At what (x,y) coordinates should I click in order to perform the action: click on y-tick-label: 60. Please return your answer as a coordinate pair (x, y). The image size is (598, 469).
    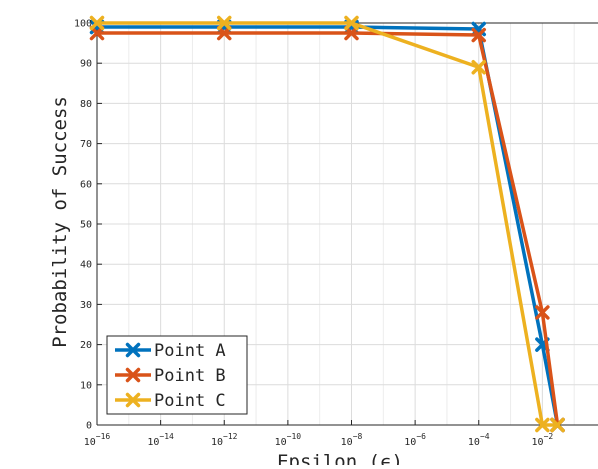
    Looking at the image, I should click on (86, 184).